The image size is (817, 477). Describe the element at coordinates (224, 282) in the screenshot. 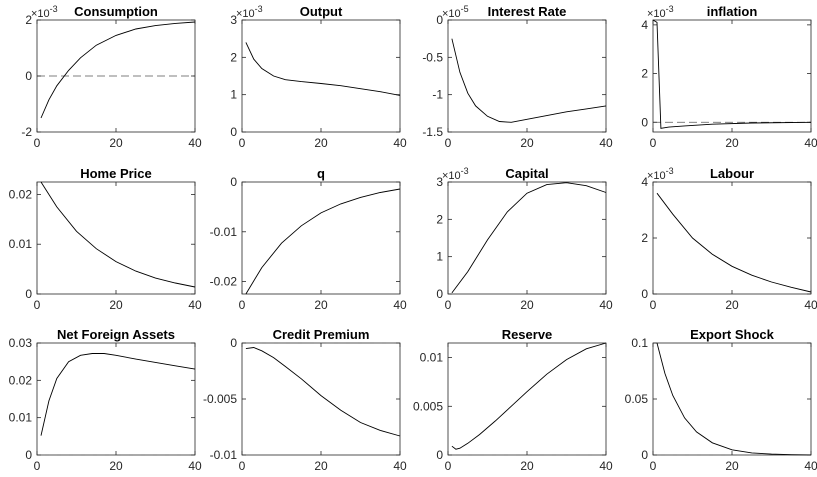

I see `y-tick-label: -0.02` at that location.